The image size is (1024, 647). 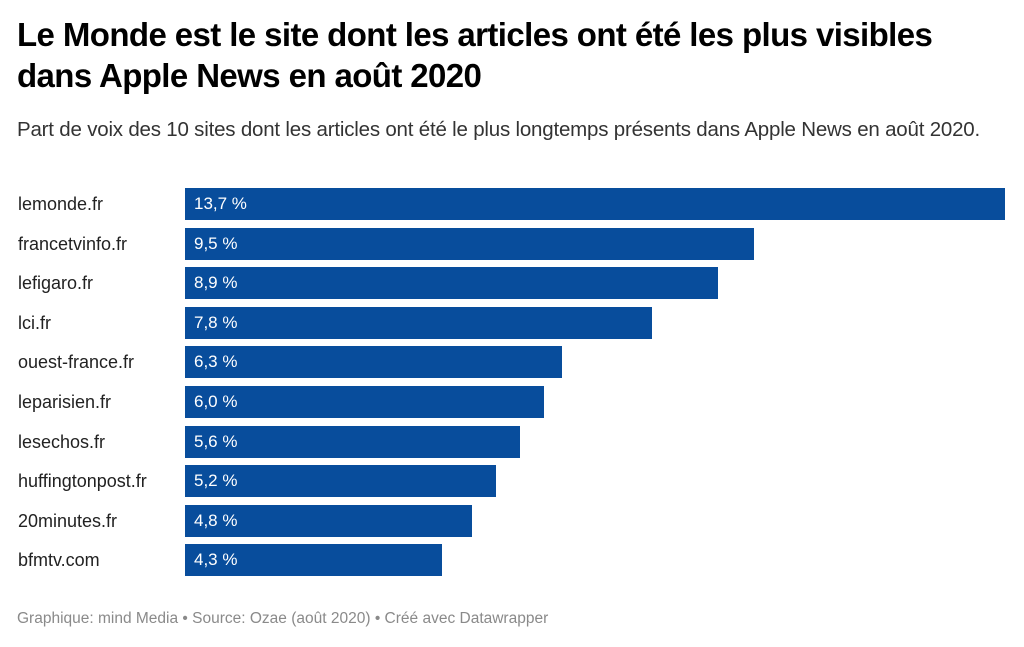 I want to click on category-label: bfmtv.com, so click(x=59, y=560).